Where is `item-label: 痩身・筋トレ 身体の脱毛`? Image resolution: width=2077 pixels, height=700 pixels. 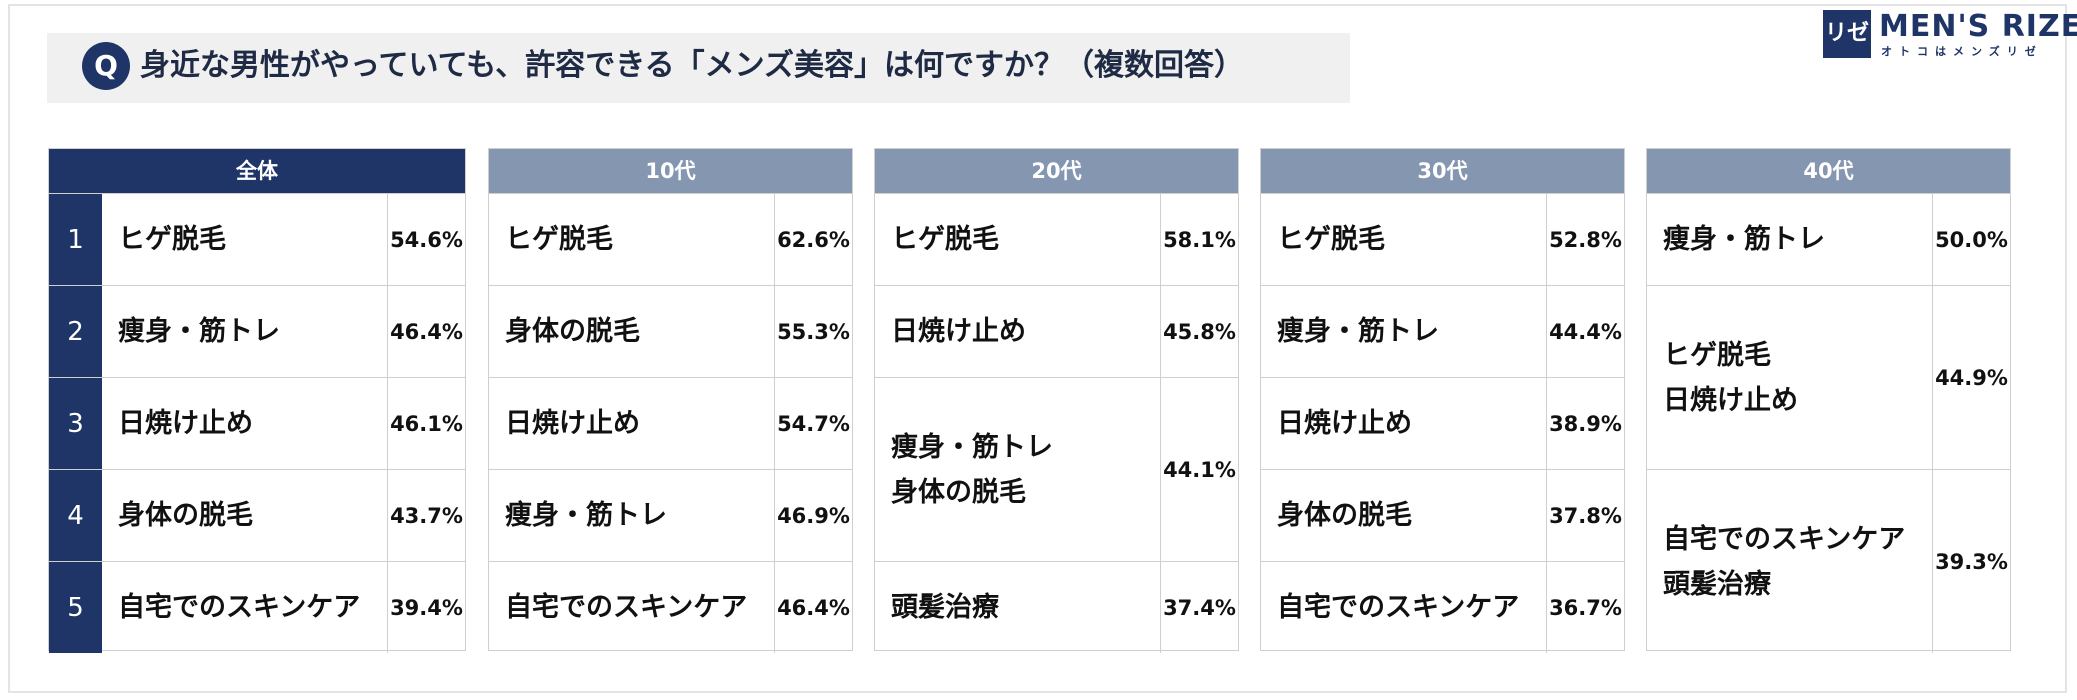
item-label: 痩身・筋トレ 身体の脱毛 is located at coordinates (1035, 469).